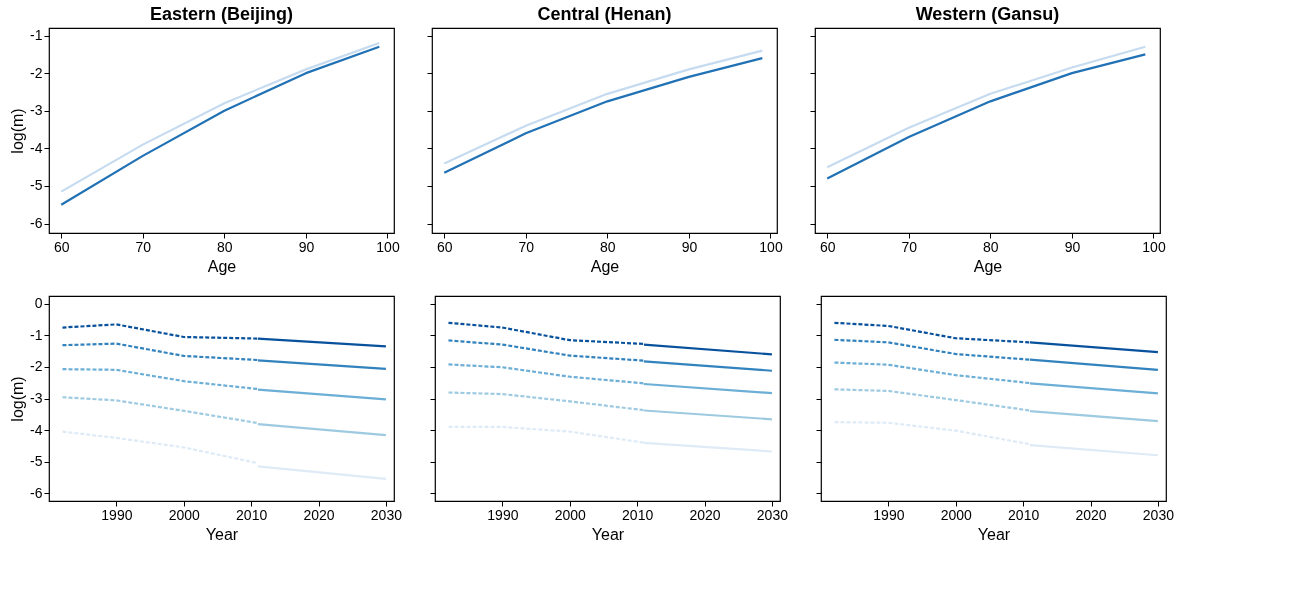 The height and width of the screenshot is (612, 1300). What do you see at coordinates (987, 14) in the screenshot?
I see `chart-title: Western (Gansu)` at bounding box center [987, 14].